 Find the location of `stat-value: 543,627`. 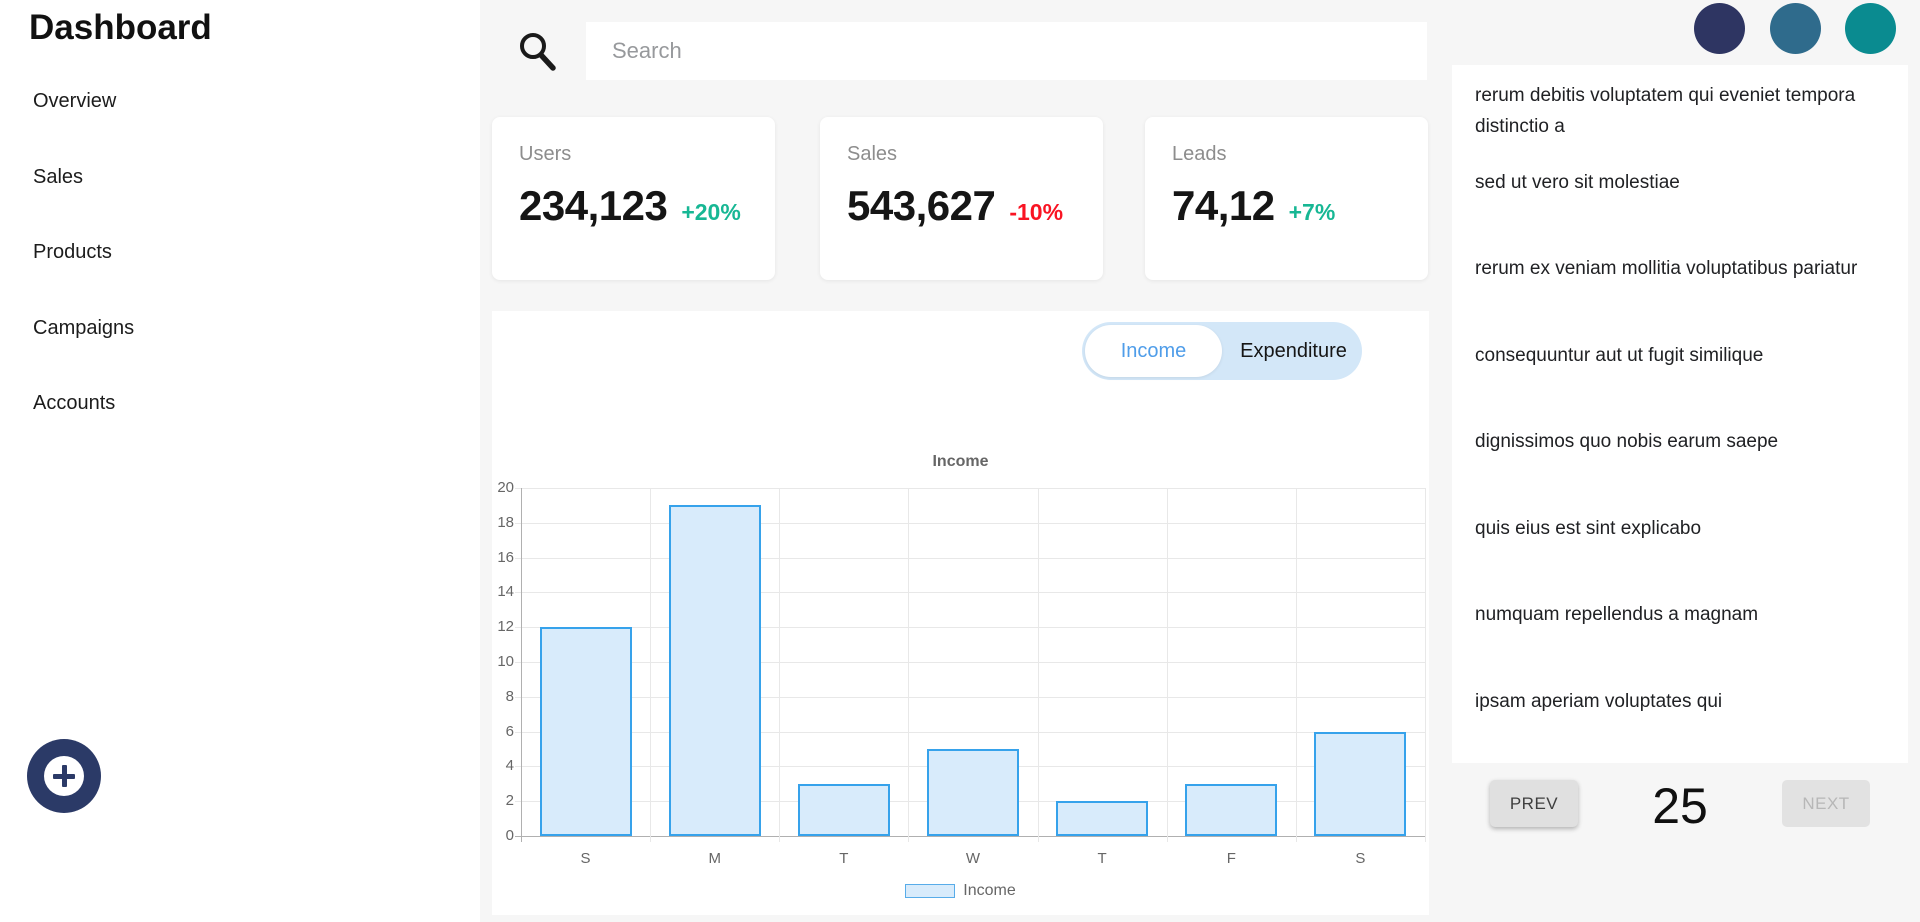

stat-value: 543,627 is located at coordinates (921, 205).